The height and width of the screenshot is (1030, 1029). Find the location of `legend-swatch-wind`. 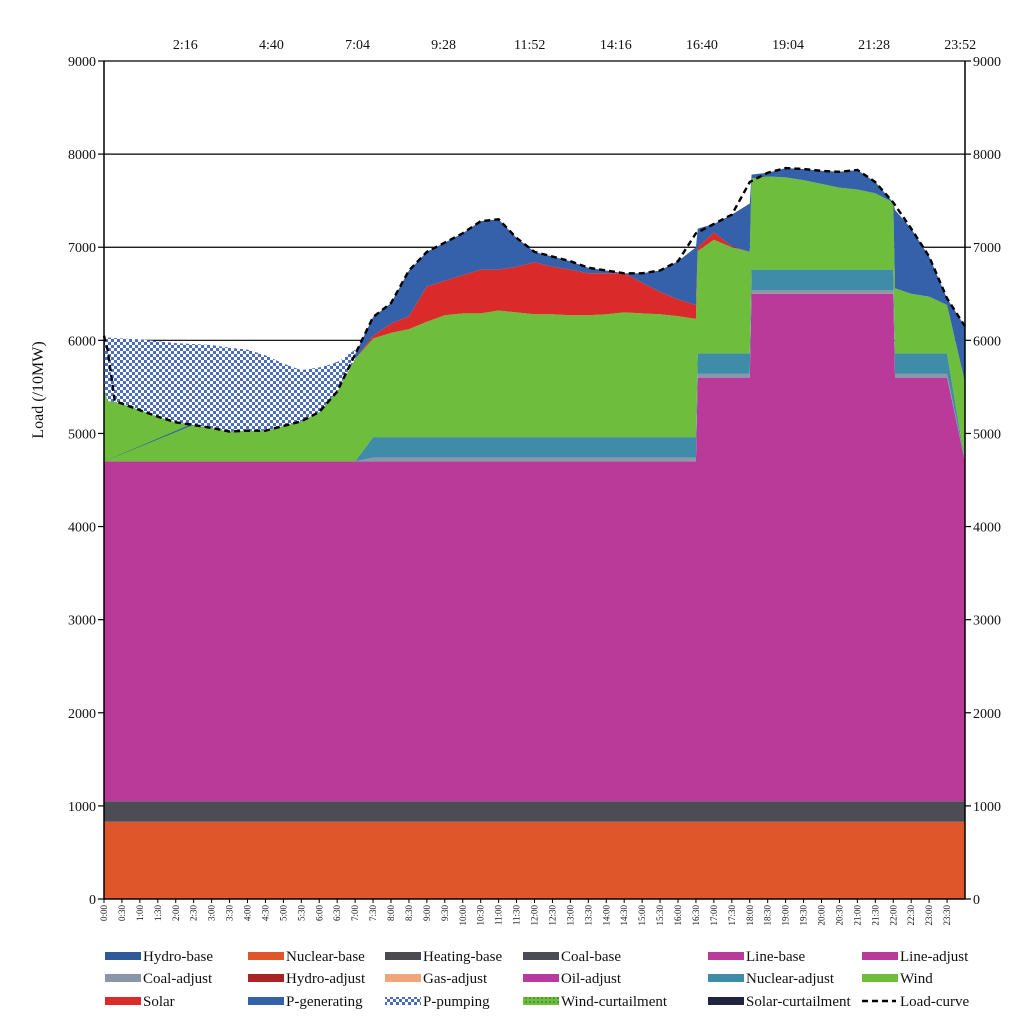

legend-swatch-wind is located at coordinates (880, 978).